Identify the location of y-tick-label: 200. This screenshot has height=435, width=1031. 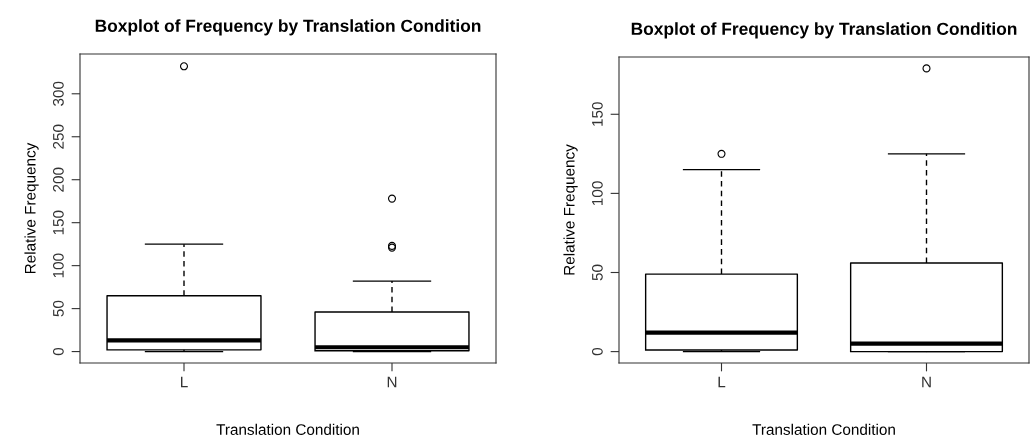
(58, 179).